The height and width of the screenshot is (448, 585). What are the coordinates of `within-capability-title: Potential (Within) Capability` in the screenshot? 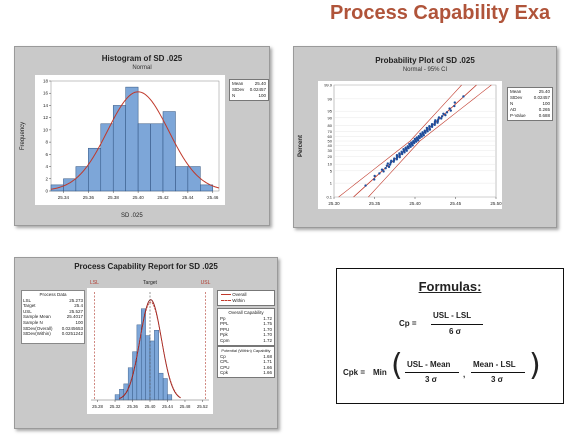 It's located at (246, 350).